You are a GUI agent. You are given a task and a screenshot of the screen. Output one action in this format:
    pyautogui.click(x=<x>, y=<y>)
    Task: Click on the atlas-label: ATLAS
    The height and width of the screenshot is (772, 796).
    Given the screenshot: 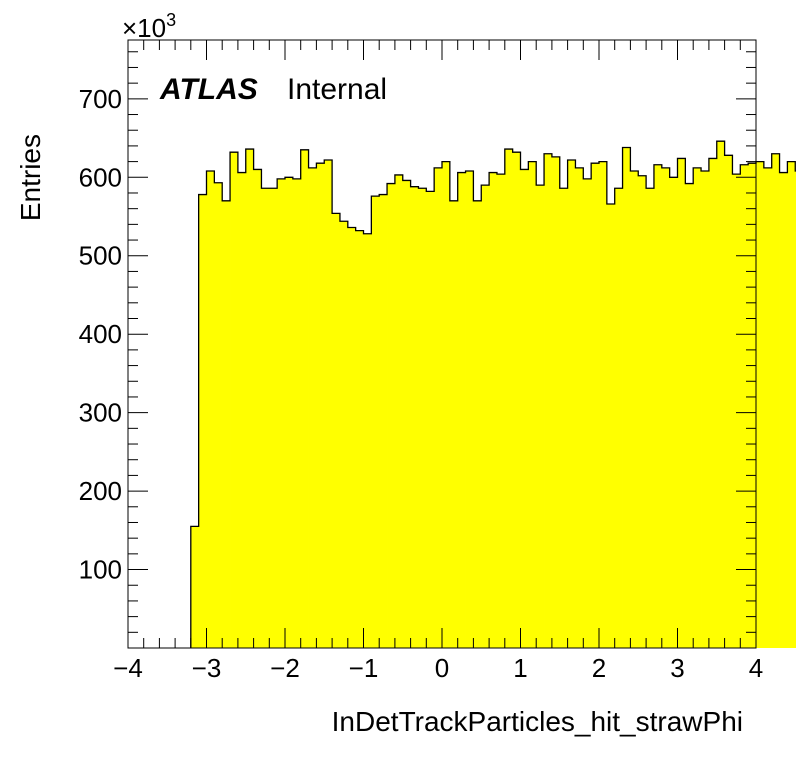 What is the action you would take?
    pyautogui.click(x=208, y=89)
    